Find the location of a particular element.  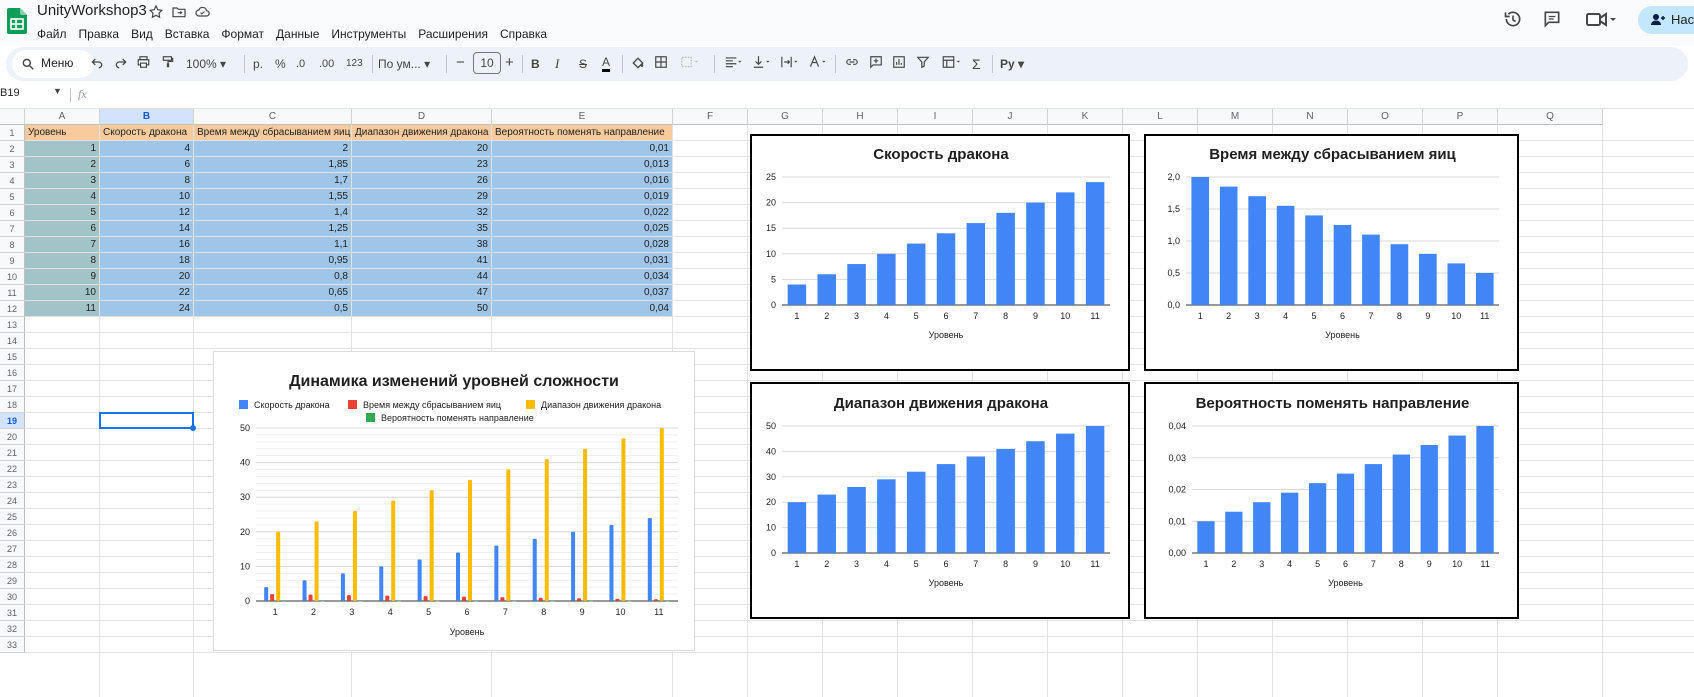

star-icon is located at coordinates (157, 13).